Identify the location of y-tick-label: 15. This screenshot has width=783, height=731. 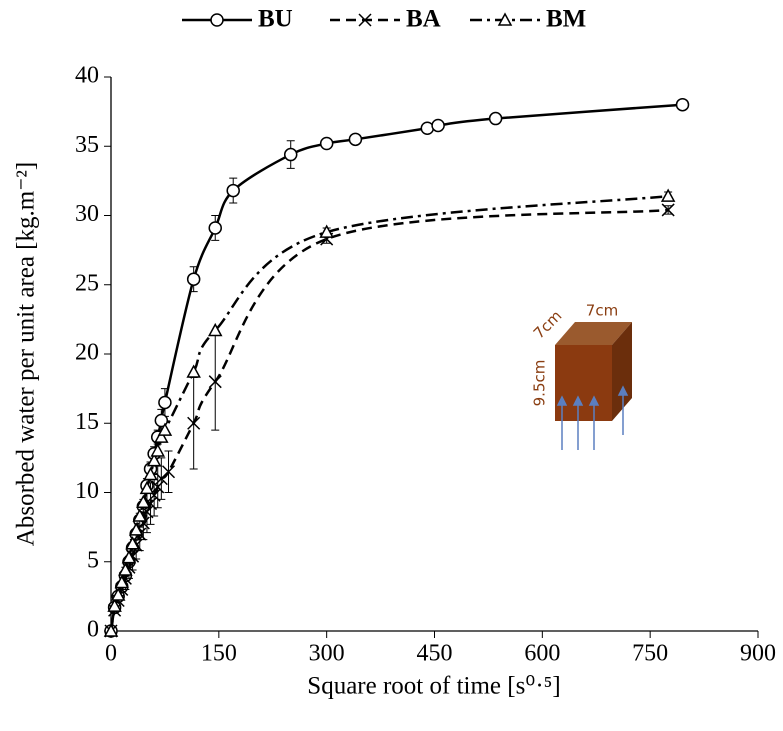
(87, 422).